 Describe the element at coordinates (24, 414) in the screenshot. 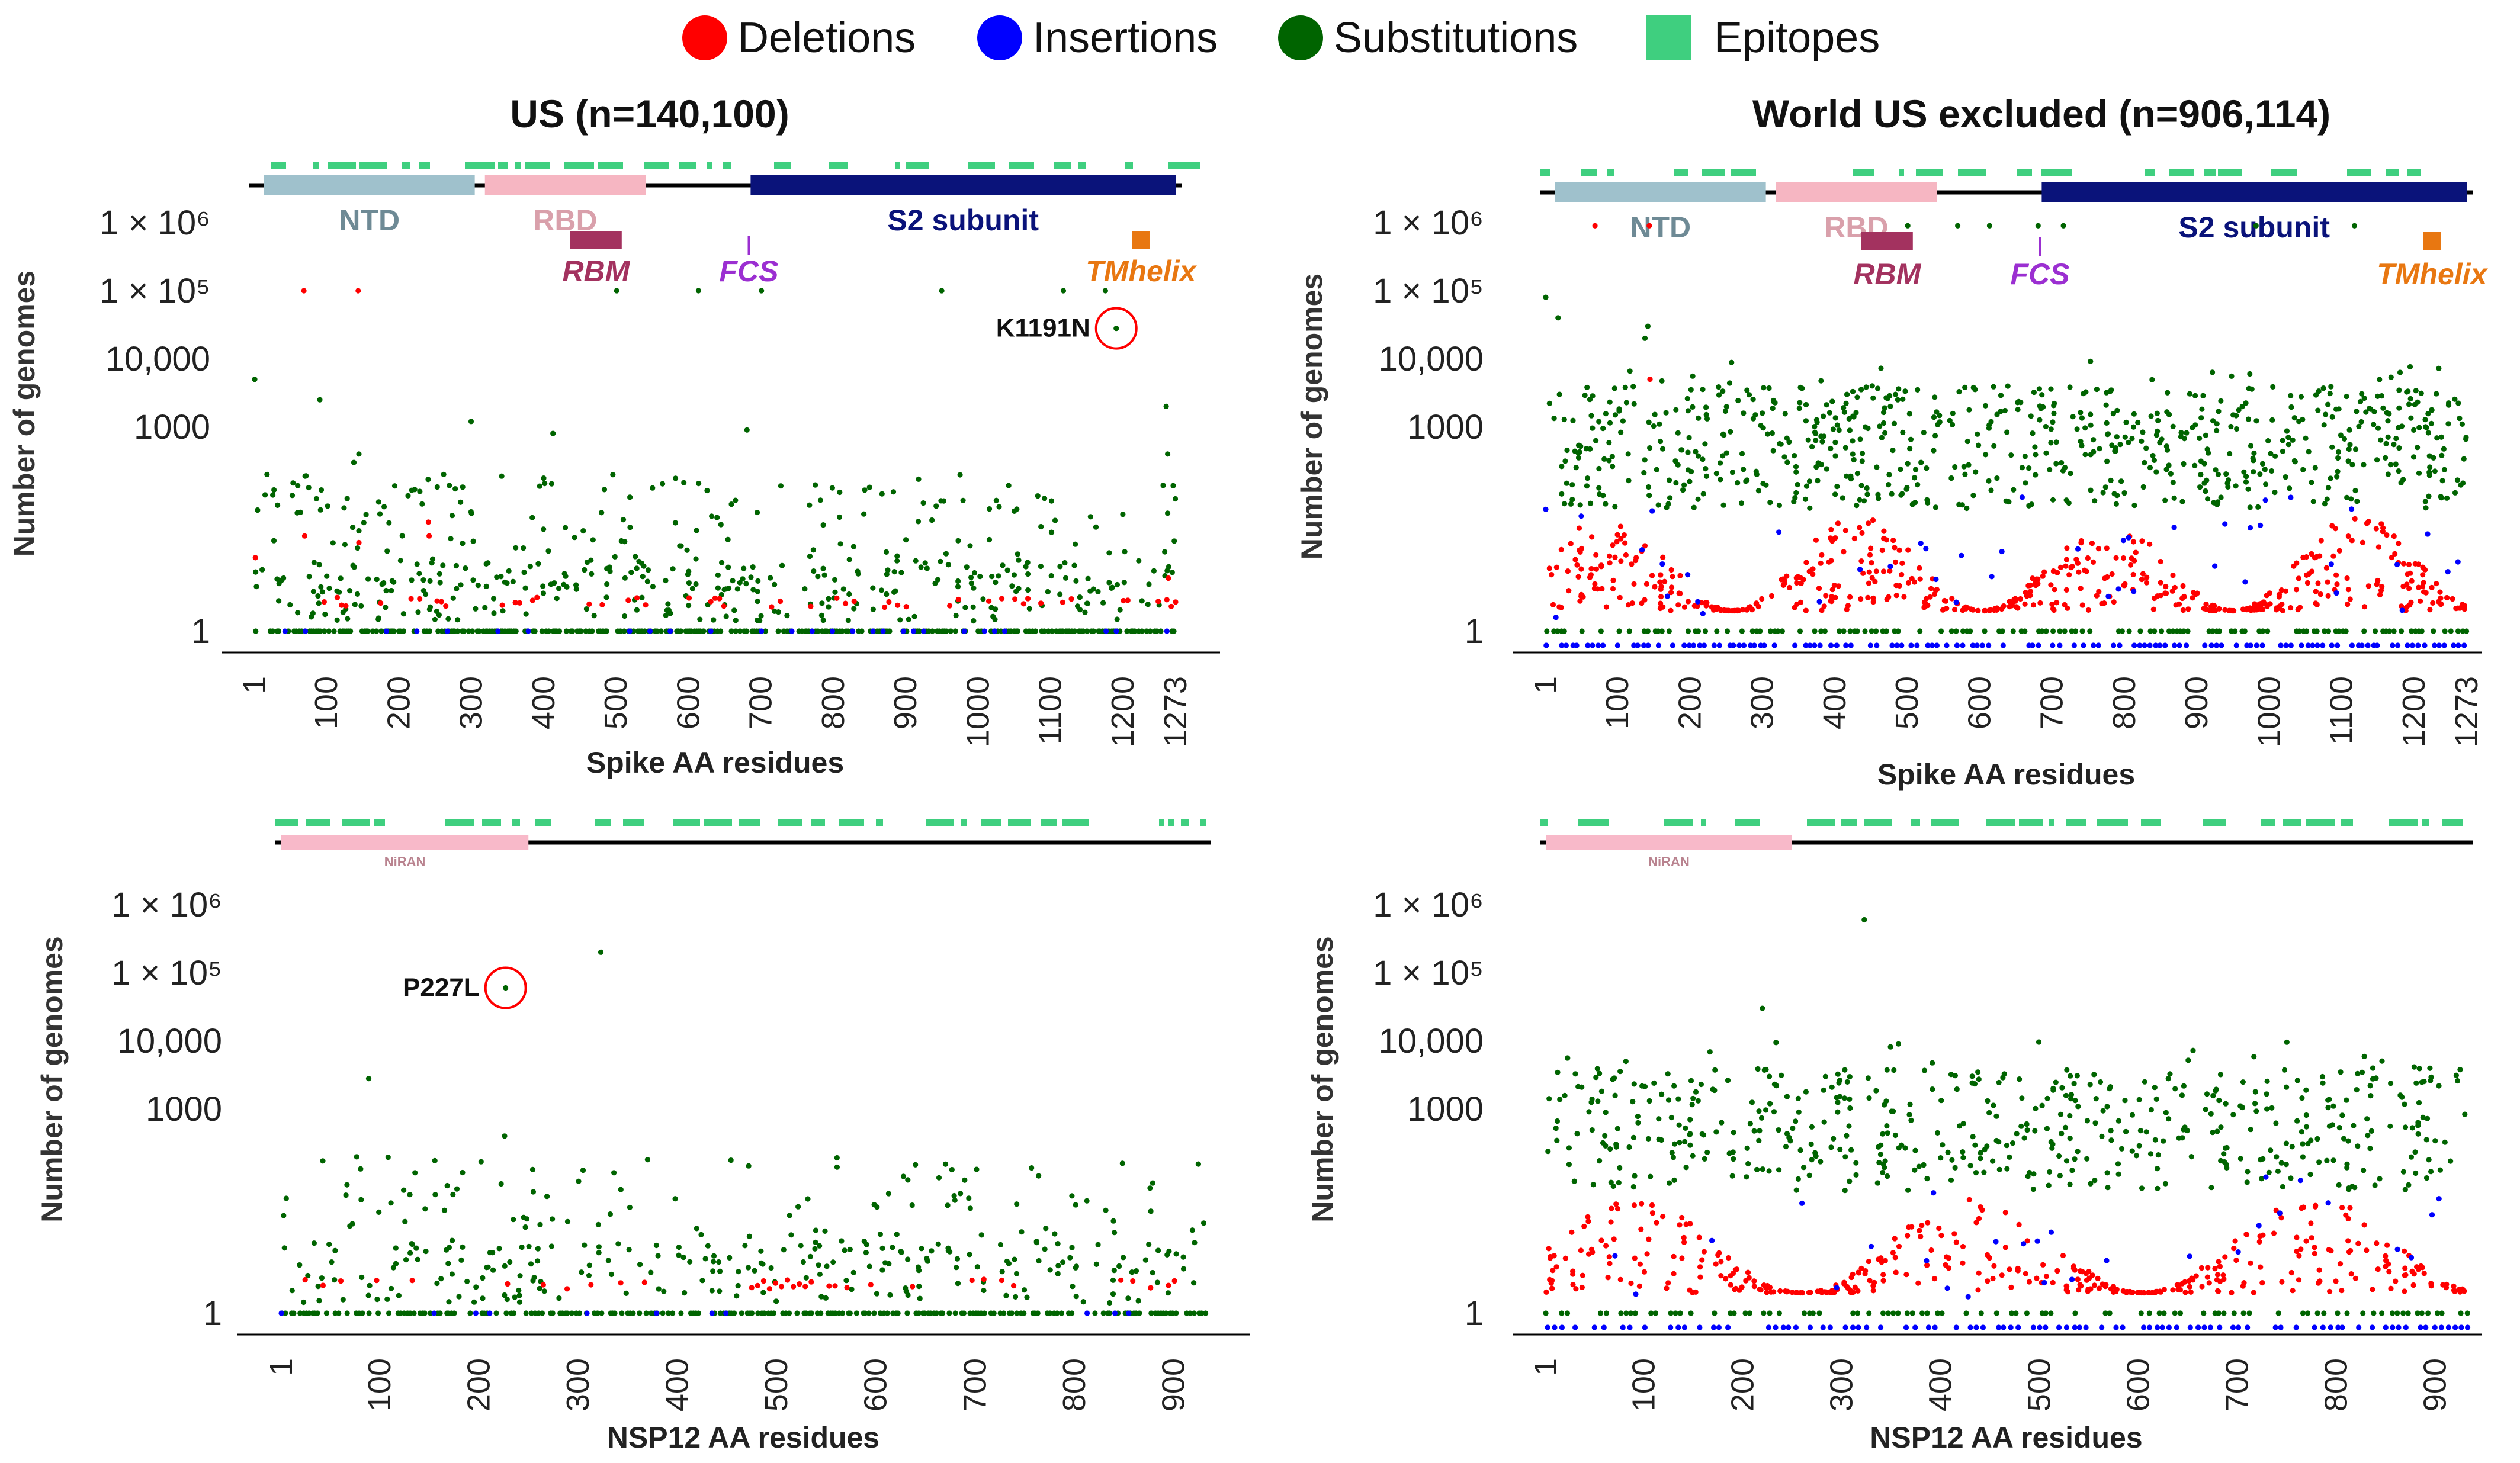

I see `y-axis-label: Number of genomes` at that location.